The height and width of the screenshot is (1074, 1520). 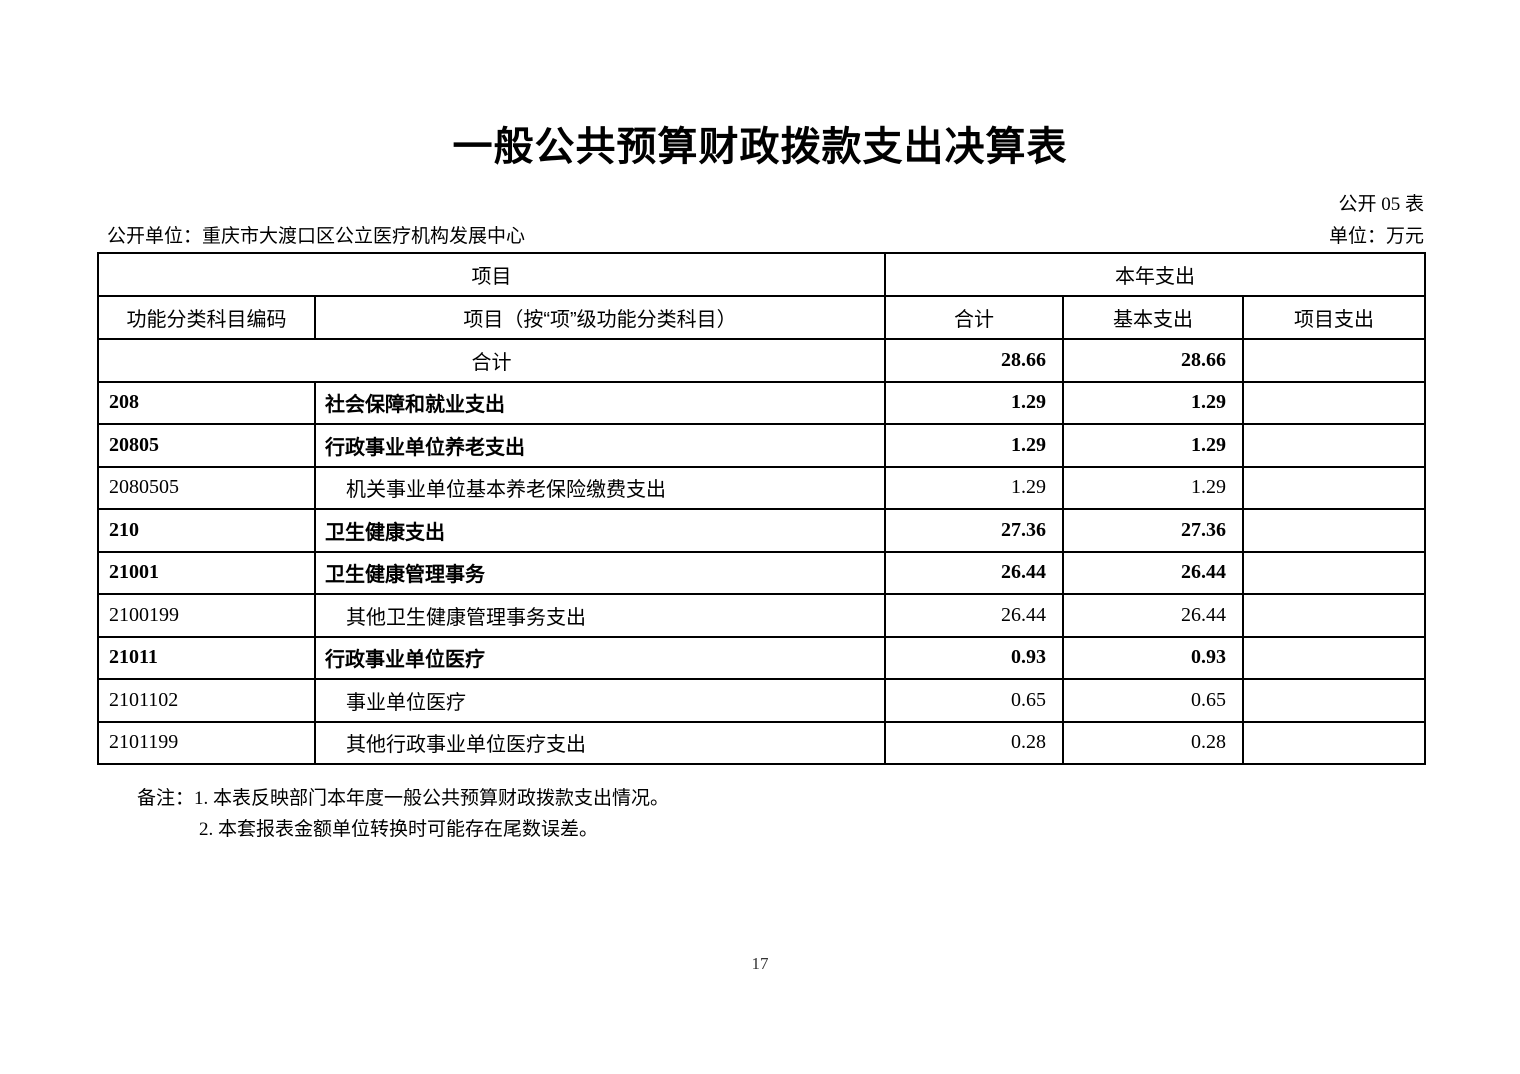 What do you see at coordinates (600, 530) in the screenshot?
I see `cell-item: 卫生健康支出` at bounding box center [600, 530].